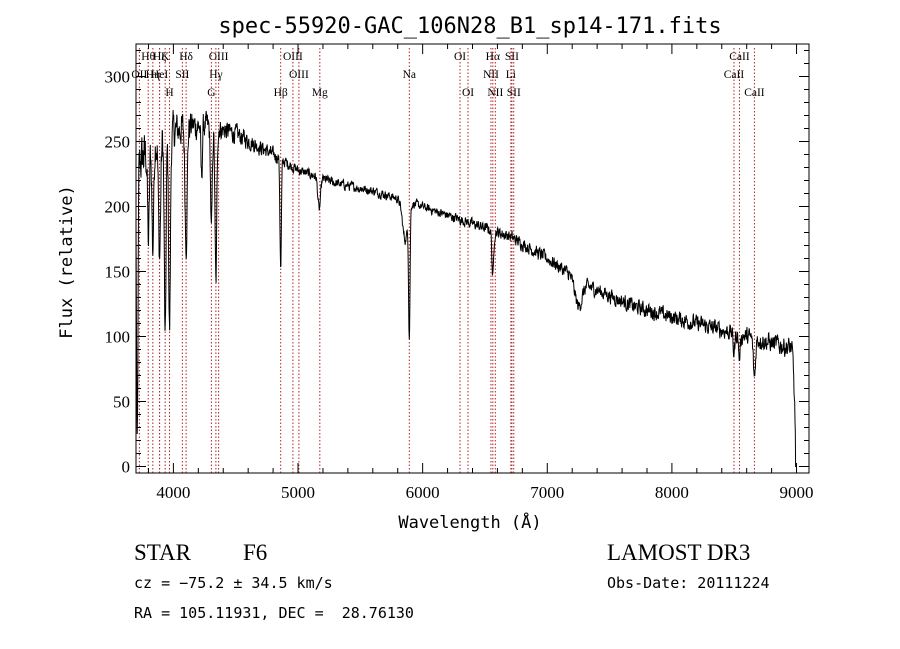  I want to click on x-tick-label: 6000, so click(423, 492).